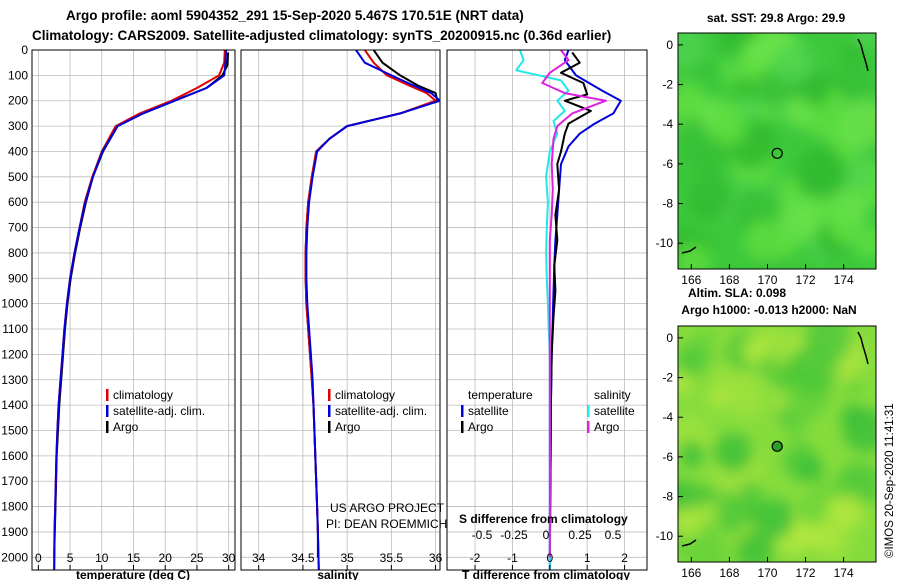  What do you see at coordinates (667, 497) in the screenshot?
I see `map-y-tick-label: -8` at bounding box center [667, 497].